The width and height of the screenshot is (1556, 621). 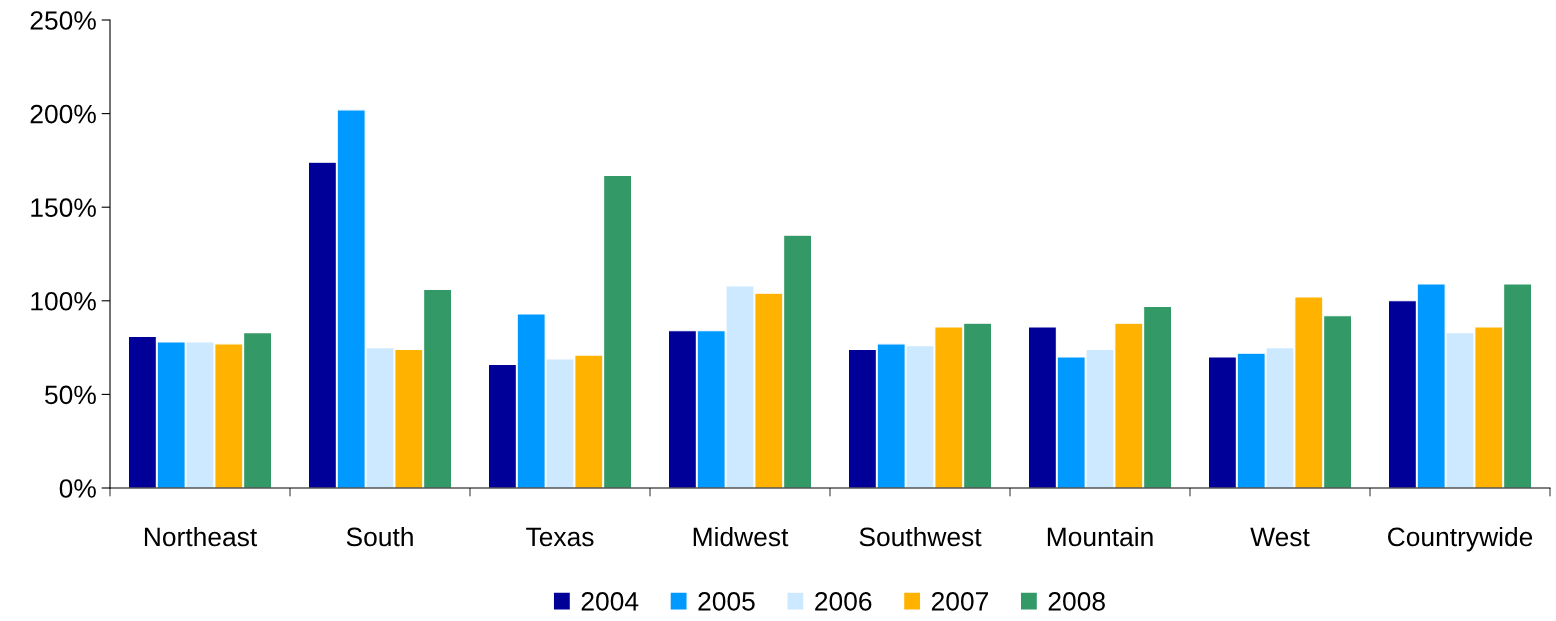 I want to click on y-tick-label: 50%, so click(x=70, y=395).